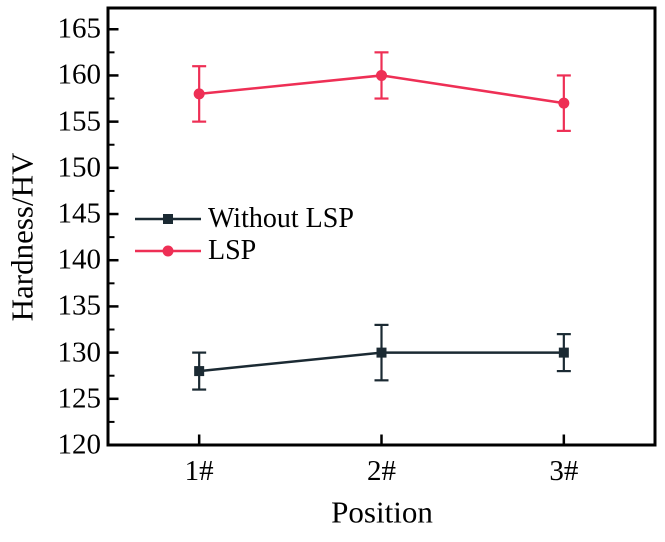 The height and width of the screenshot is (542, 665). I want to click on legend-circle-marker, so click(168, 251).